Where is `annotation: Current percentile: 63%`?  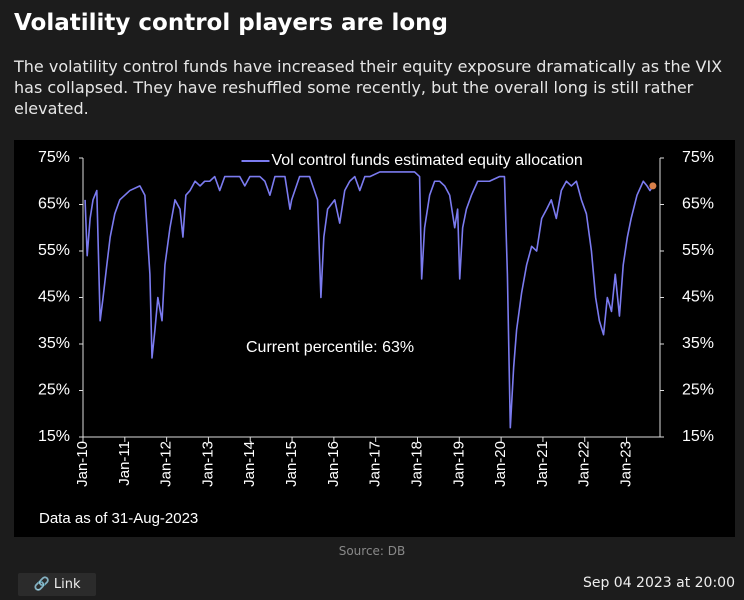
annotation: Current percentile: 63% is located at coordinates (330, 347).